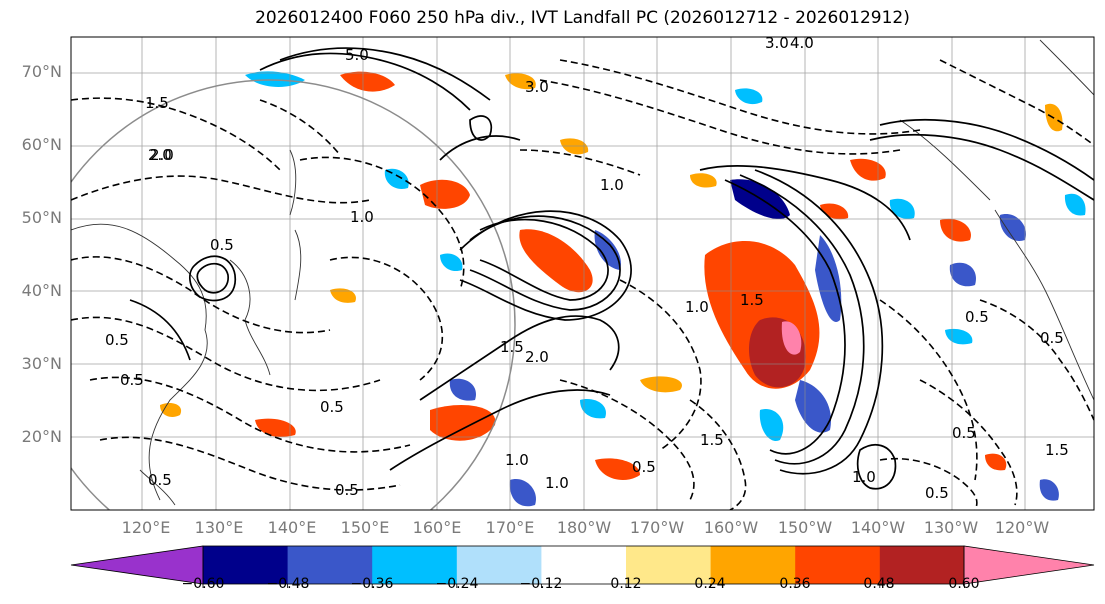 This screenshot has width=1105, height=604. What do you see at coordinates (731, 527) in the screenshot?
I see `lon-label: 160°W` at bounding box center [731, 527].